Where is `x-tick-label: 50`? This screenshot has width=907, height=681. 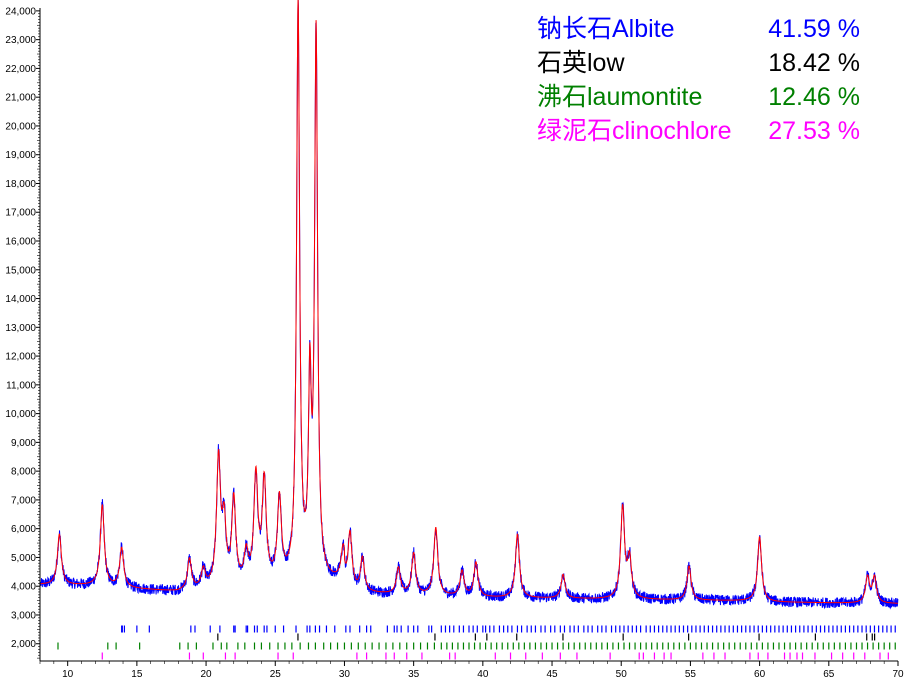
x-tick-label: 50 is located at coordinates (622, 674).